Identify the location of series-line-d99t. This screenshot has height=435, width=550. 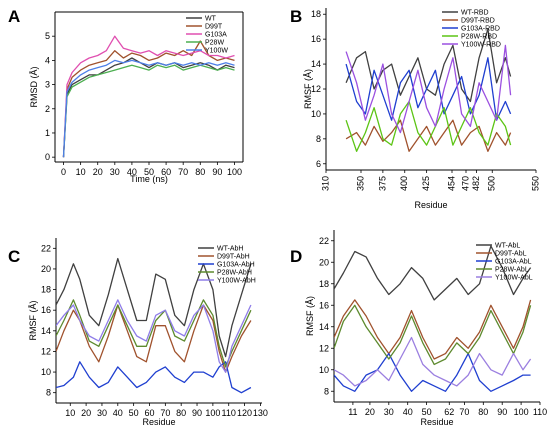
(148, 99).